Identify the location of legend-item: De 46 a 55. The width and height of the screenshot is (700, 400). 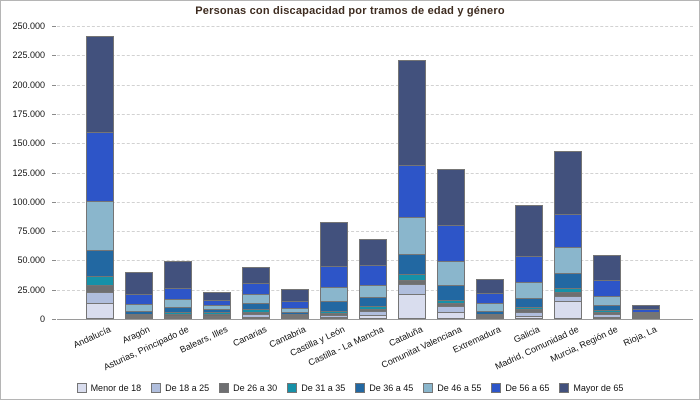
(452, 388).